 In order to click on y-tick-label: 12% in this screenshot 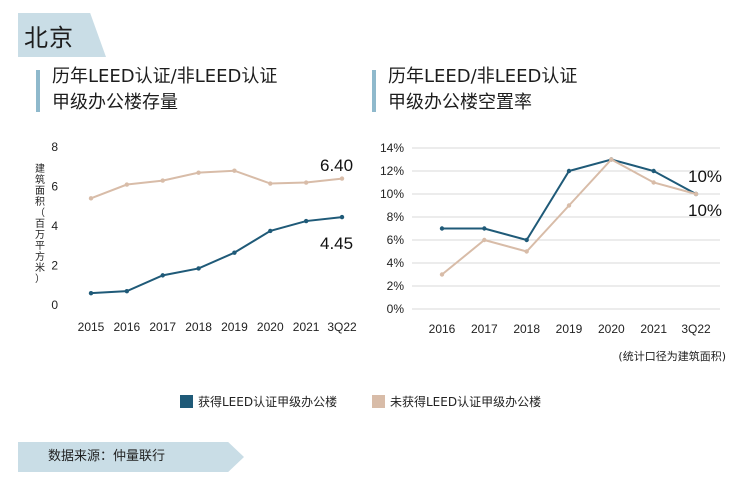, I will do `click(392, 171)`.